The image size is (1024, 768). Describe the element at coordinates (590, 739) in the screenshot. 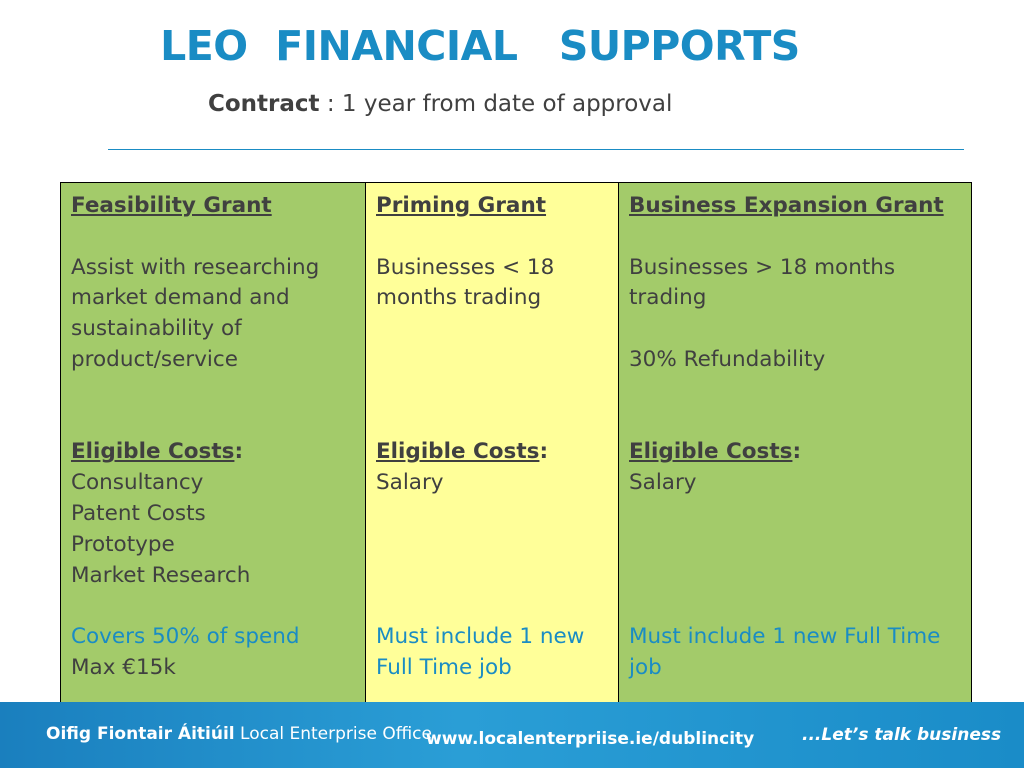

I see `website-link: www.localenterpriise.ie/dublincity` at that location.